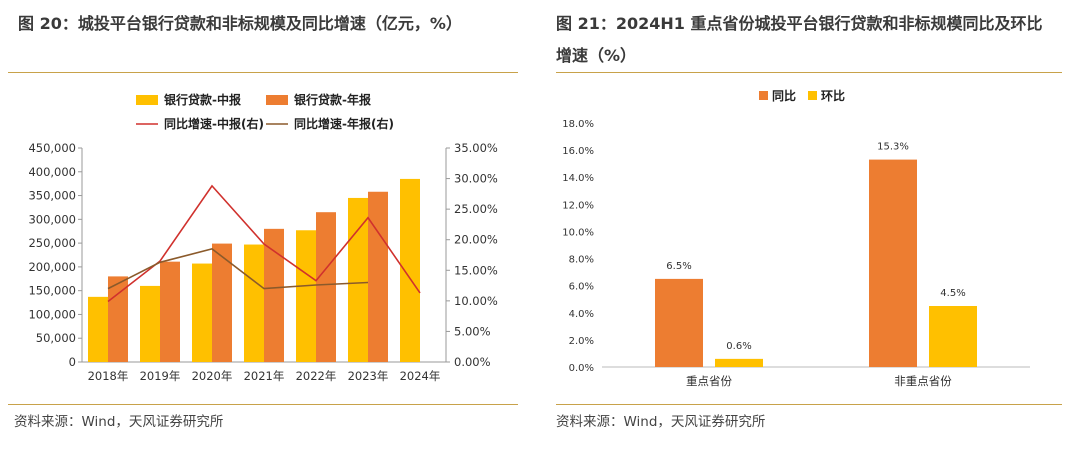 This screenshot has width=1080, height=450. What do you see at coordinates (809, 72) in the screenshot?
I see `right-title-rule` at bounding box center [809, 72].